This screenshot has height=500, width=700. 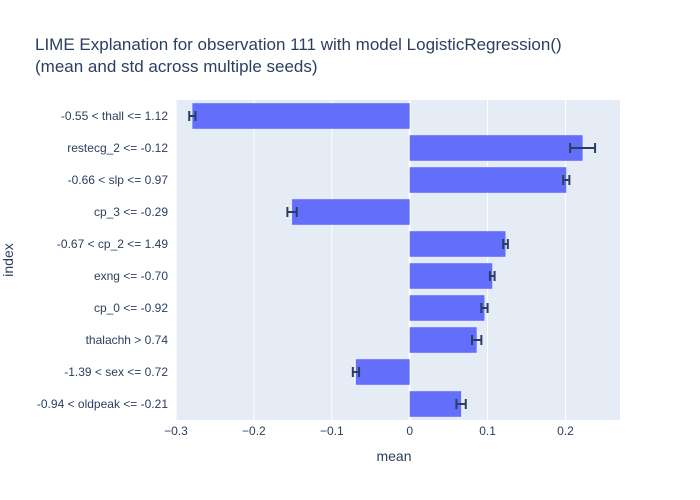 I want to click on y-tick-label: cp_3 <= -0.29, so click(x=131, y=212).